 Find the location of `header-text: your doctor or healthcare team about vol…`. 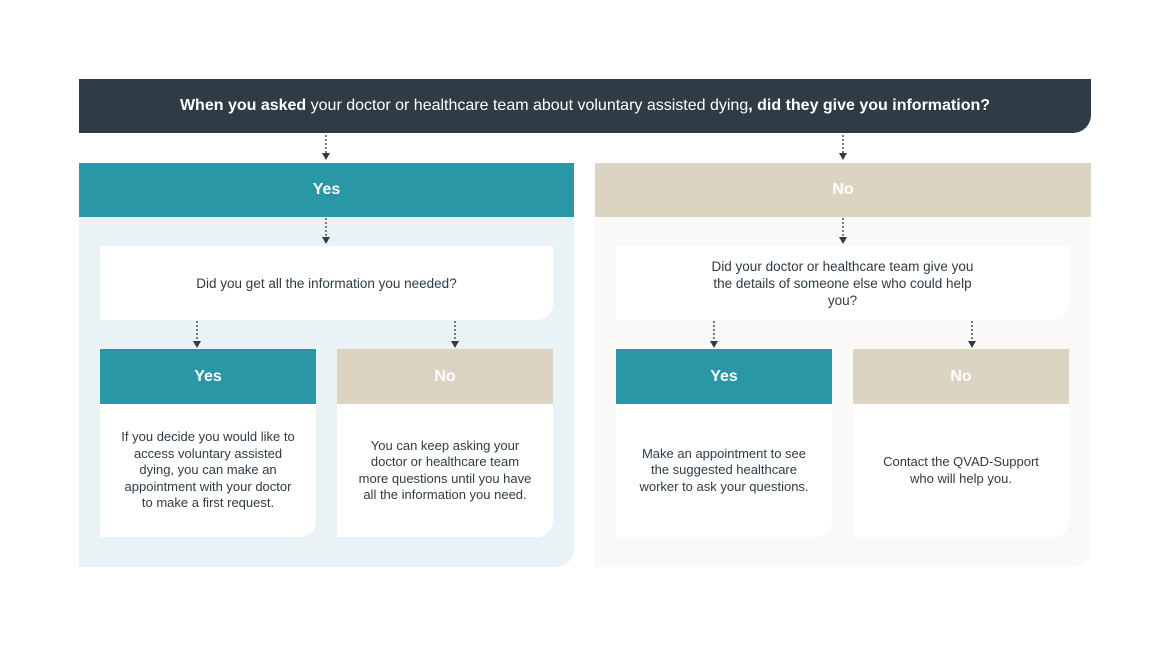

header-text: your doctor or healthcare team about vol… is located at coordinates (527, 105).